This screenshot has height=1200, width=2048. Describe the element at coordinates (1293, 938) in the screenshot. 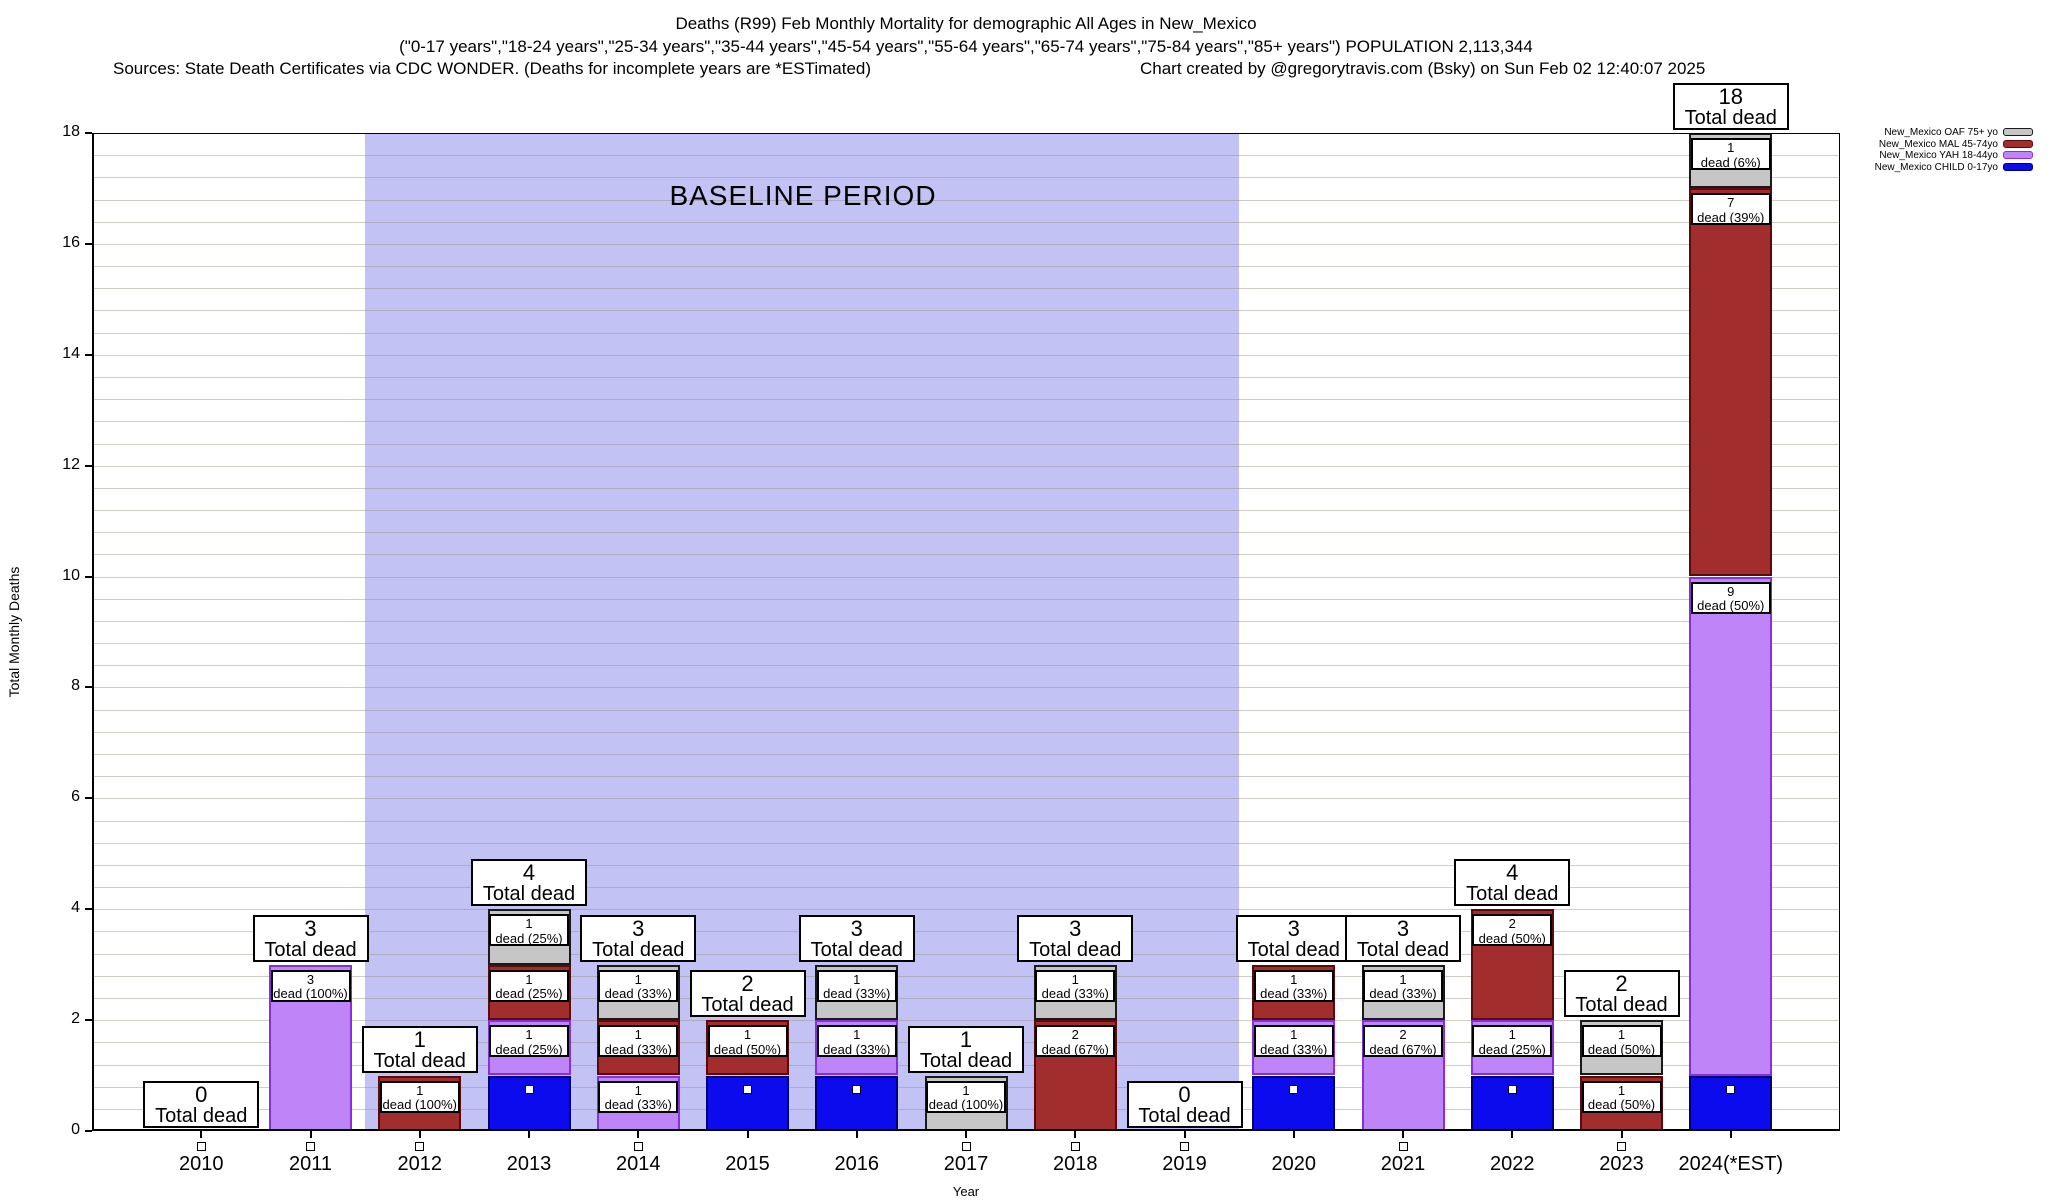

I see `total-dead-label-2020: 3 Total dead` at that location.